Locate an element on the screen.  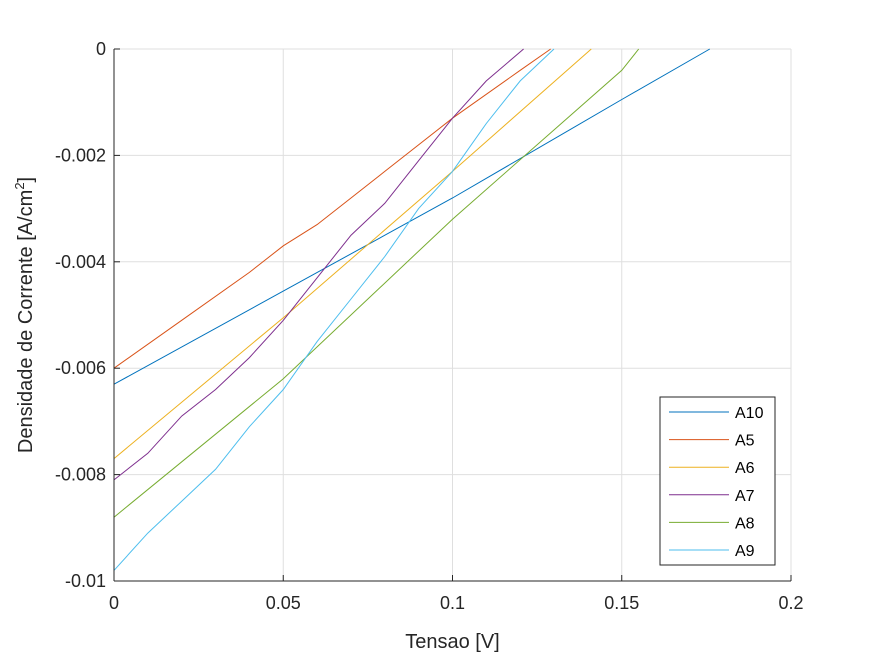
legend-label-a7: A7 is located at coordinates (745, 496).